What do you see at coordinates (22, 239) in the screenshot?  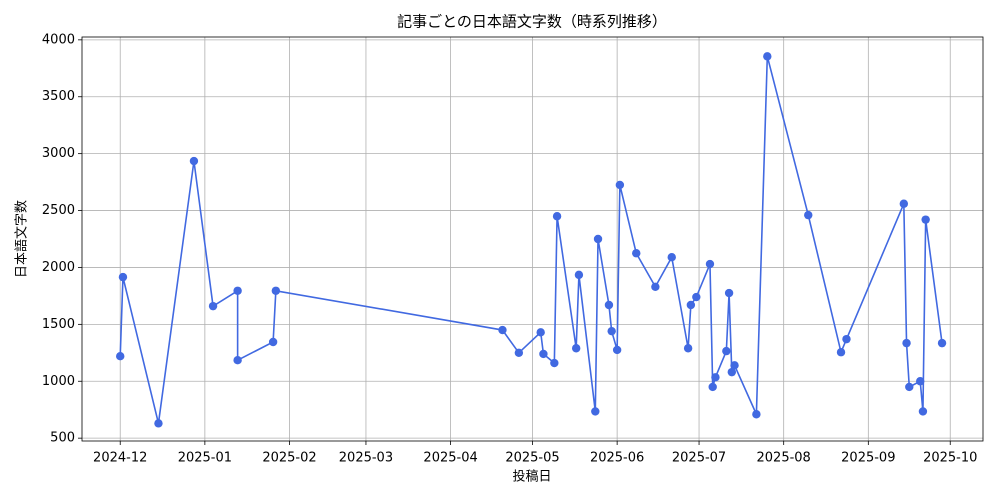 I see `y-axis-label: 日本語文字数` at bounding box center [22, 239].